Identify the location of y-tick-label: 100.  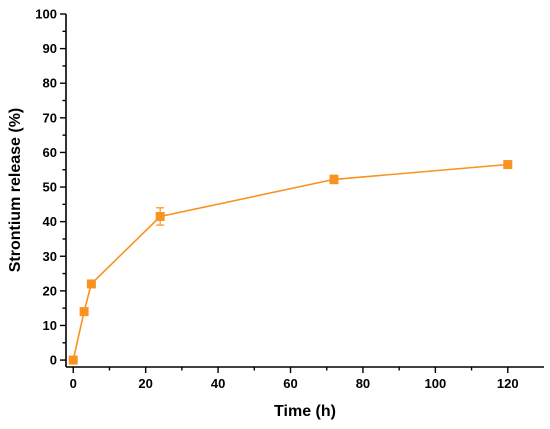
(46, 14).